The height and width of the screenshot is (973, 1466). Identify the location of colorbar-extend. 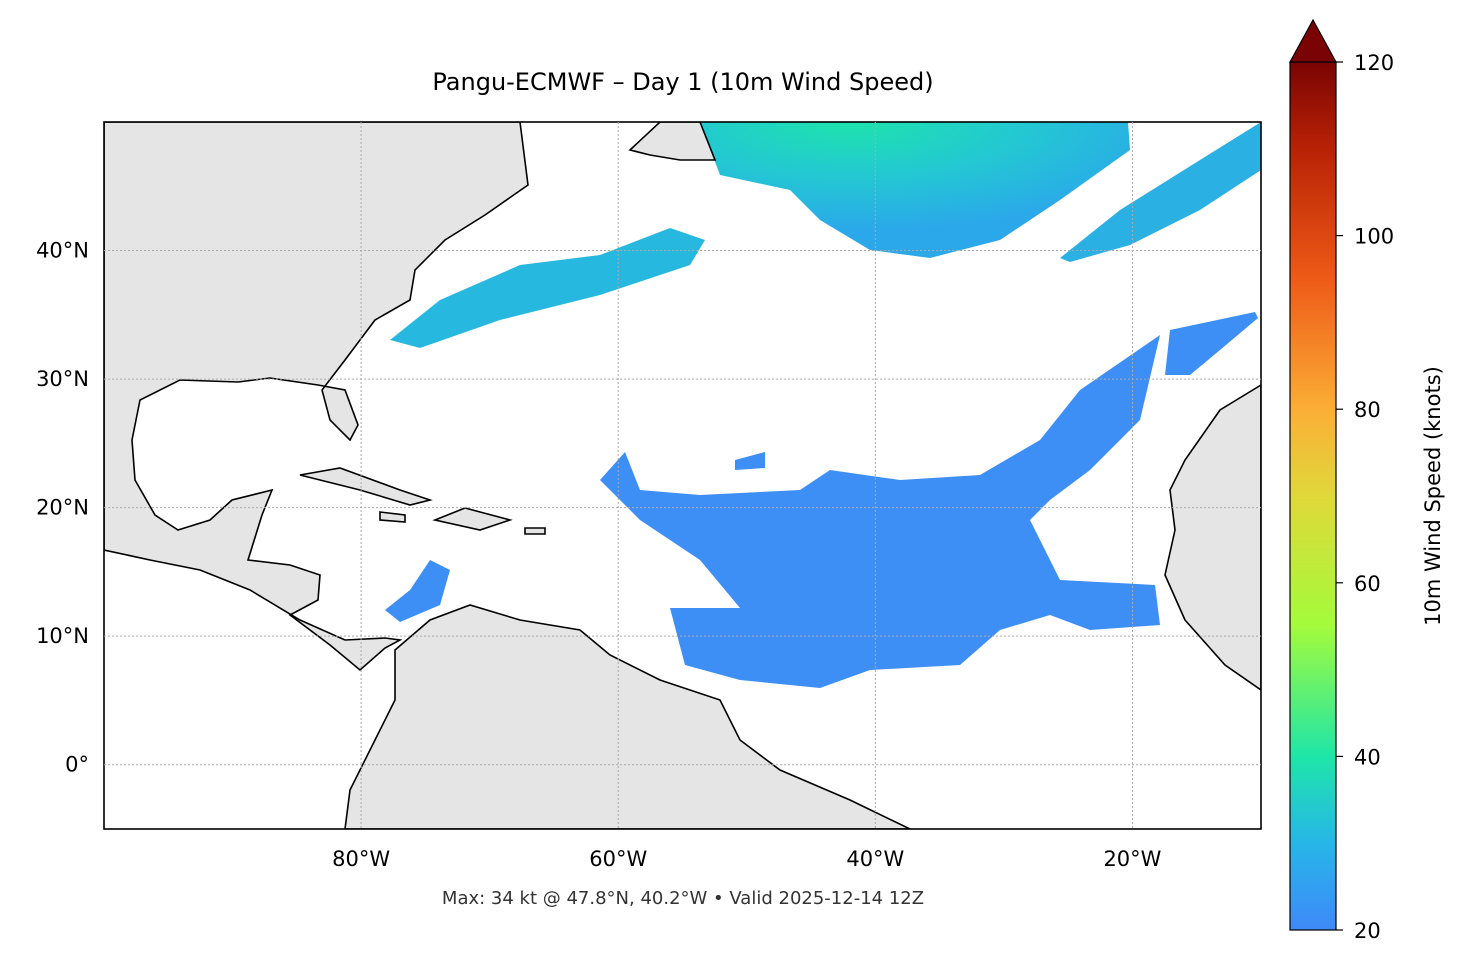
(1313, 40).